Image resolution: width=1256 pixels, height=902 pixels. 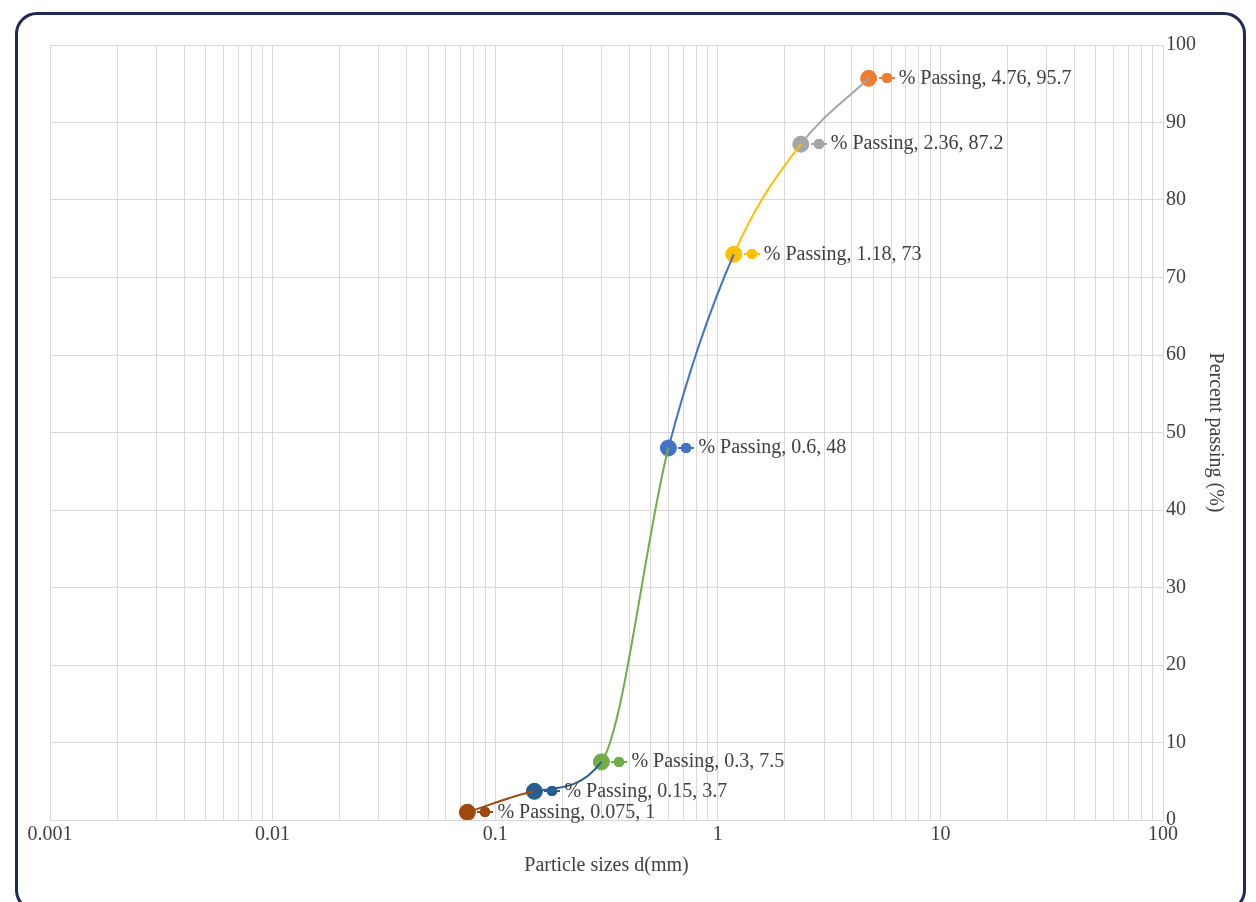 What do you see at coordinates (708, 761) in the screenshot?
I see `data-label: % Passing, 0.3, 7.5` at bounding box center [708, 761].